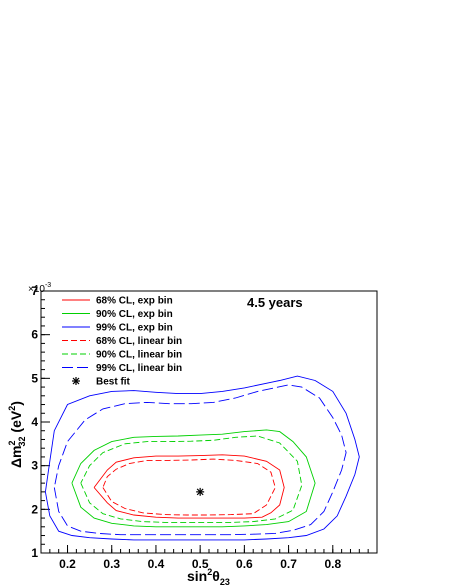  I want to click on best-fit-marker, so click(200, 491).